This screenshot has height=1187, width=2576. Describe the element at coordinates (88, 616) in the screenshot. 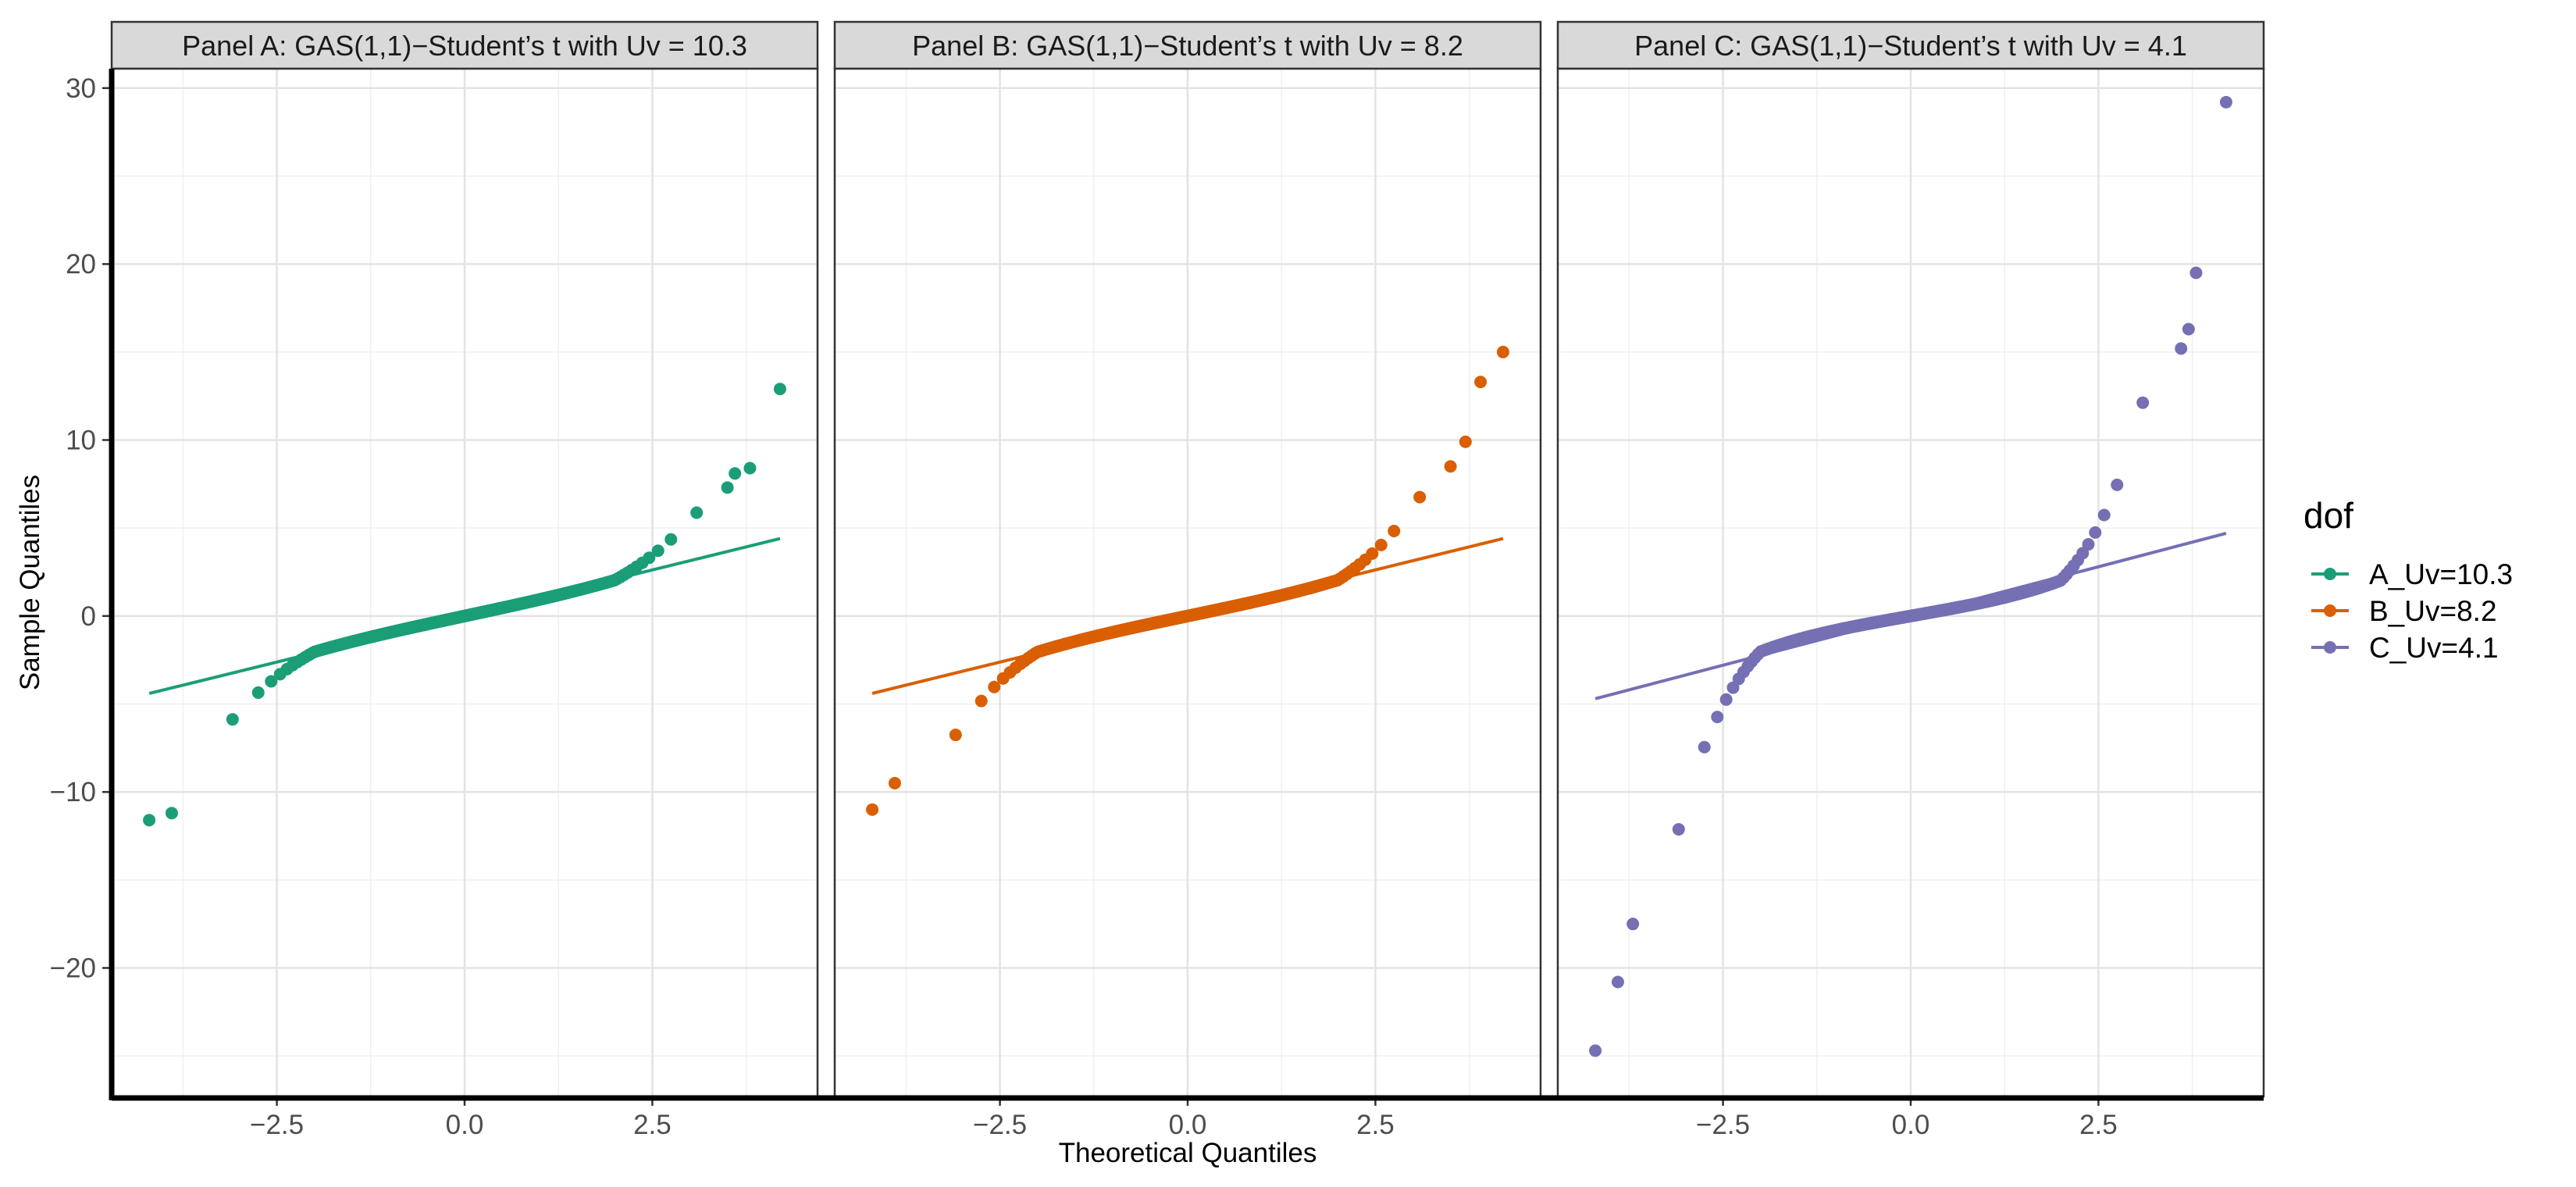

I see `y-tick-label: 0` at that location.